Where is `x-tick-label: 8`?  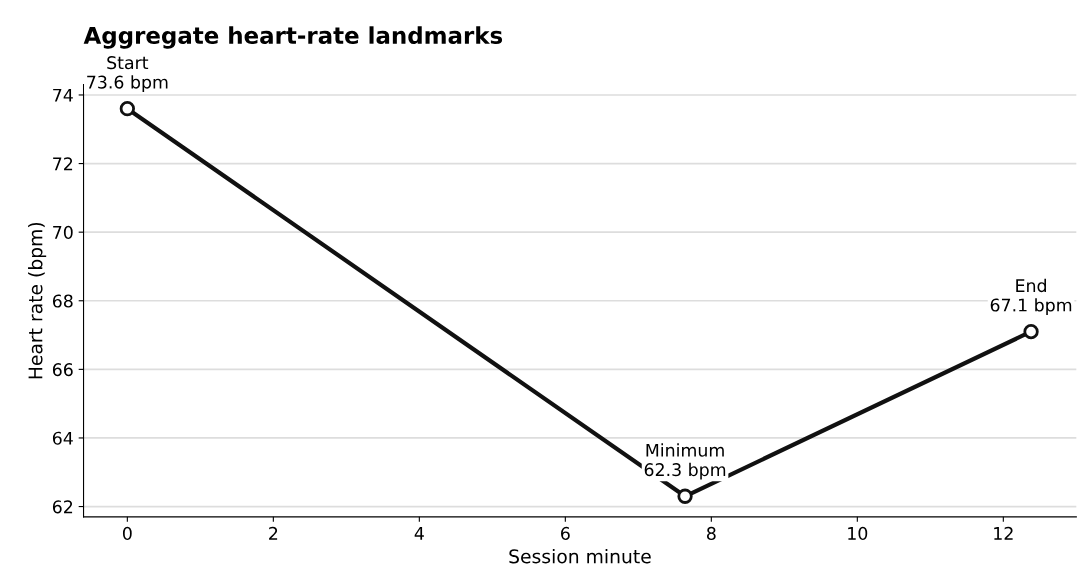
x-tick-label: 8 is located at coordinates (711, 533).